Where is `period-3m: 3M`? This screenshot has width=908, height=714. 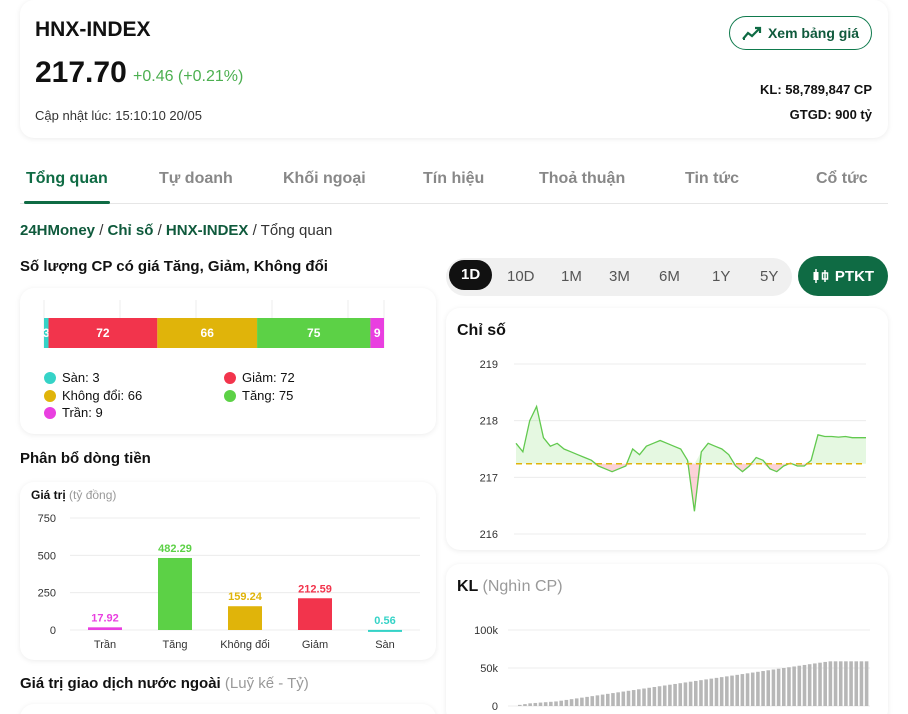
period-3m: 3M is located at coordinates (619, 276).